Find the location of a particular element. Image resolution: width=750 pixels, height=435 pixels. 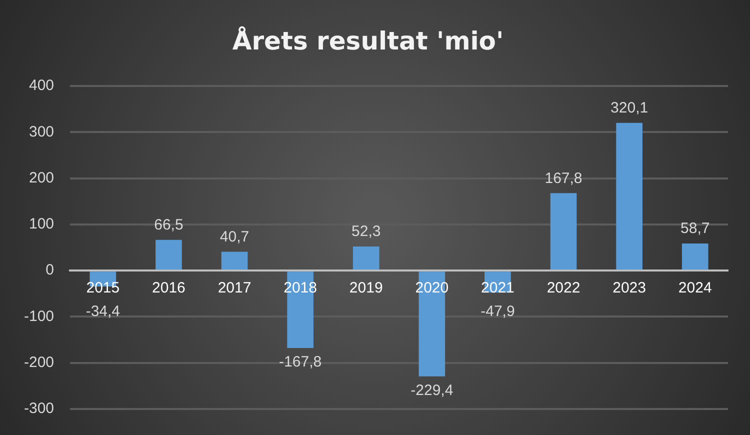

data-label: -167,8 is located at coordinates (300, 362).